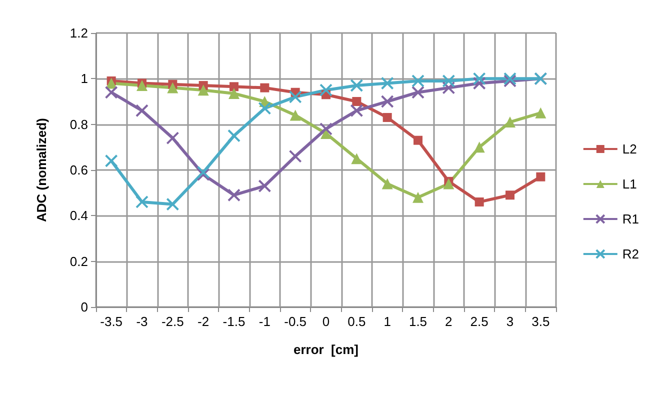 This screenshot has width=672, height=403. I want to click on y-tick-label: 0, so click(84, 307).